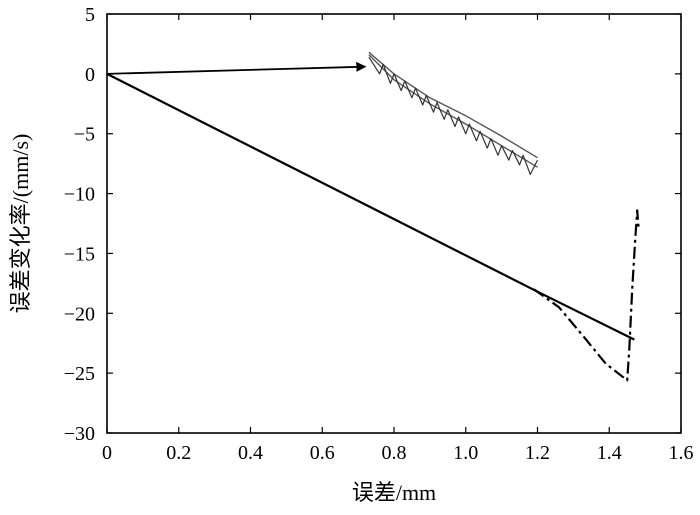  I want to click on annotation-arrow, so click(236, 68).